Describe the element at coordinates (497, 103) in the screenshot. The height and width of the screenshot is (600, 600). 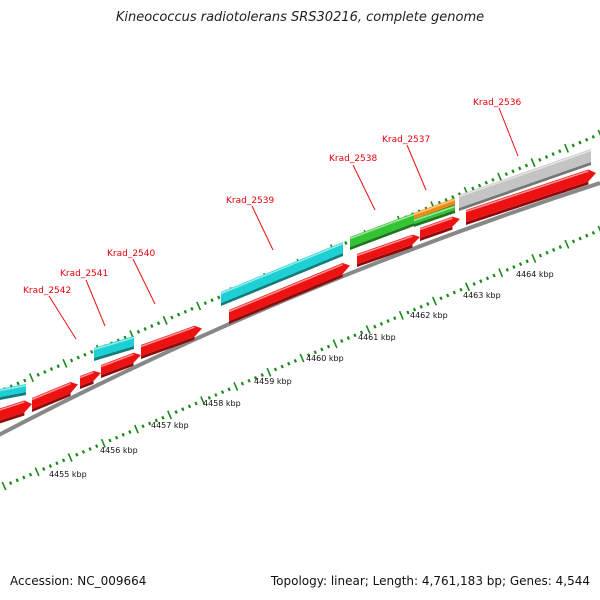
I see `gene-label: Krad_2536` at that location.